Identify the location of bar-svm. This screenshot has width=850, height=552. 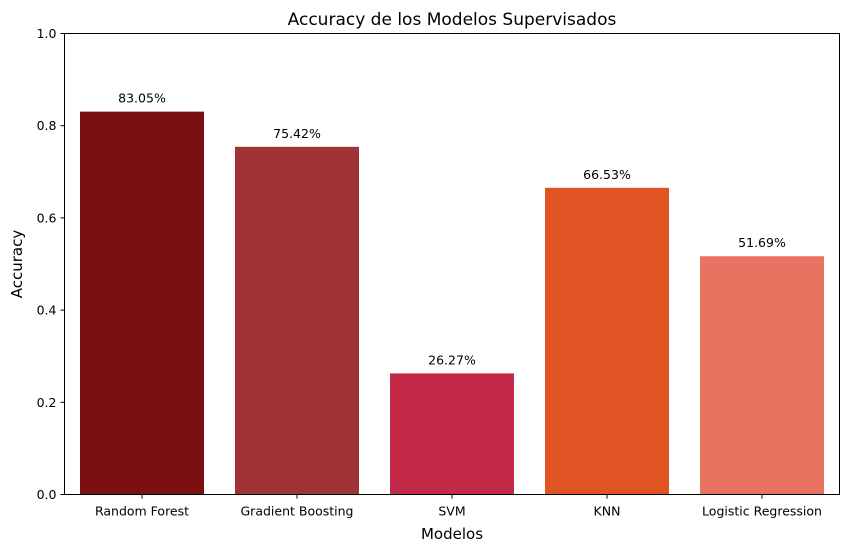
(452, 434).